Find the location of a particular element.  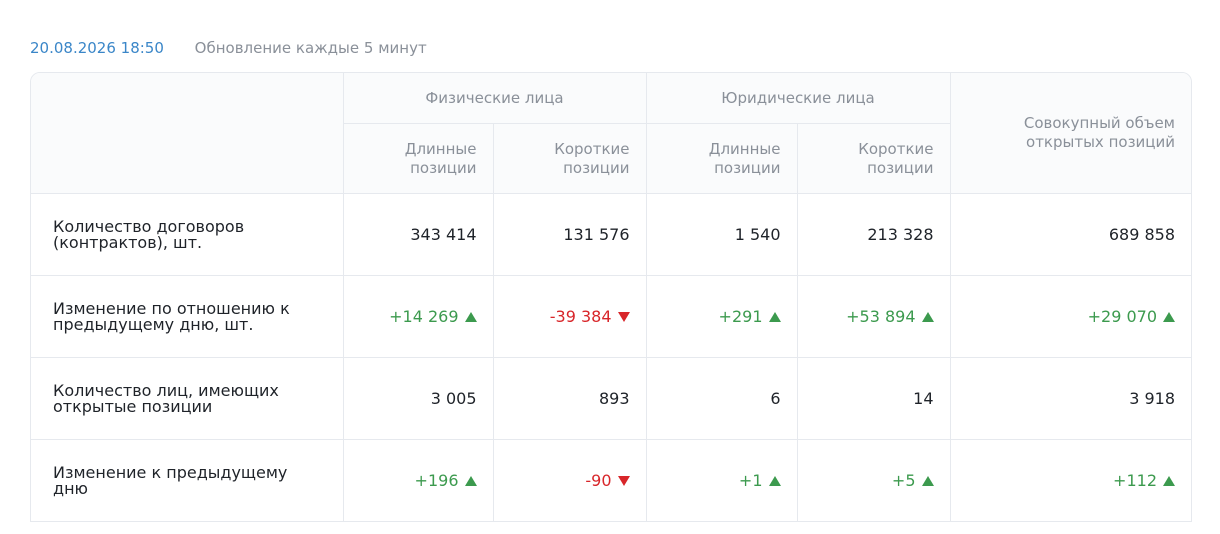

cell: +1 is located at coordinates (721, 480).